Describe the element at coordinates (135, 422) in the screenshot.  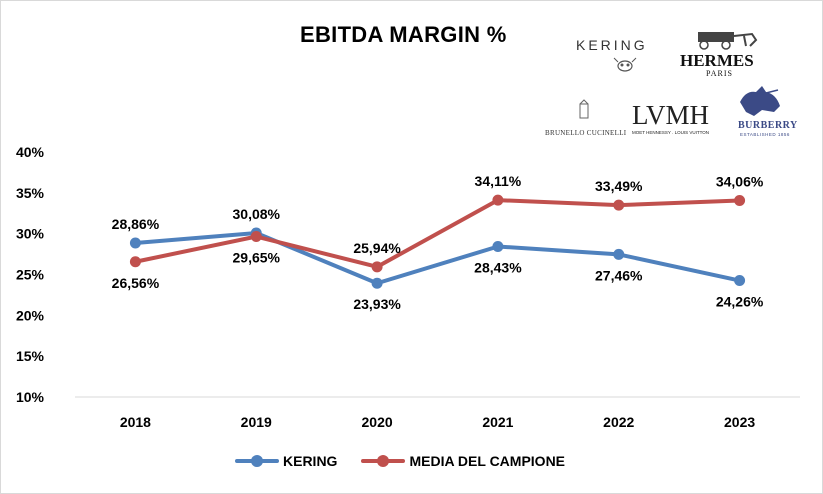
I see `x-tick-label: 2018` at that location.